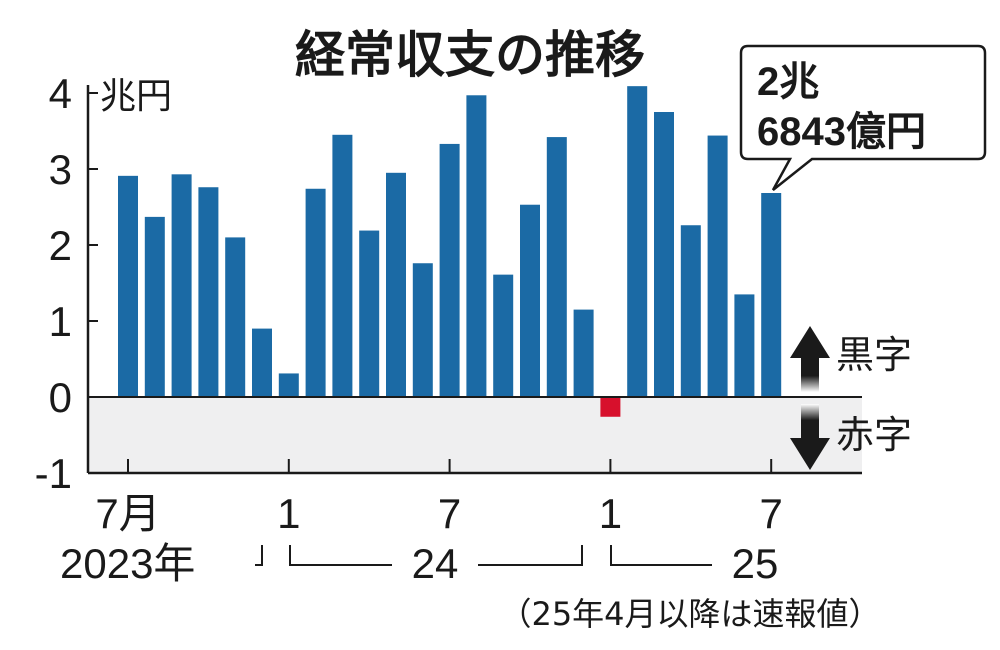 The width and height of the screenshot is (1000, 650). I want to click on x-axis-ticks: 7月 1 7 1 7, so click(439, 498).